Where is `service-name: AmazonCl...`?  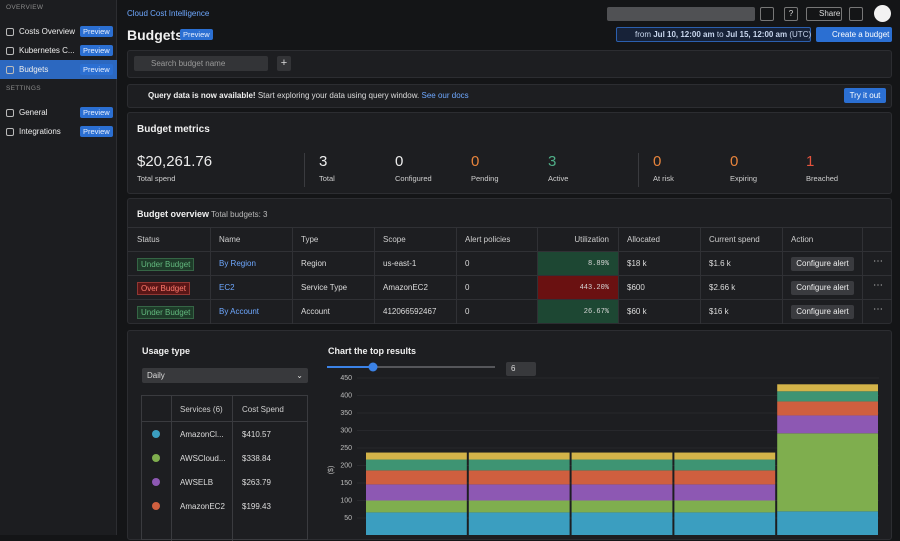 service-name: AmazonCl... is located at coordinates (202, 434).